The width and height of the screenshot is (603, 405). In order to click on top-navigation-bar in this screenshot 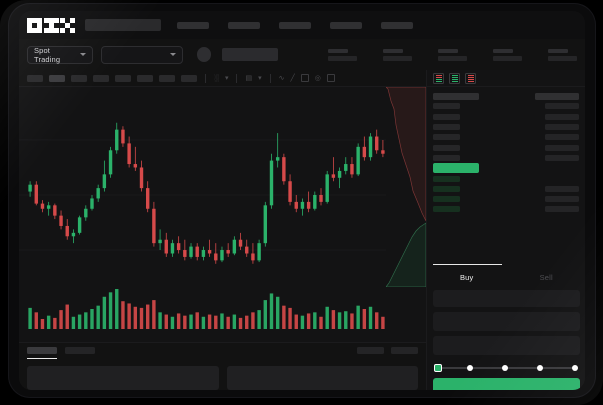, I will do `click(302, 25)`.